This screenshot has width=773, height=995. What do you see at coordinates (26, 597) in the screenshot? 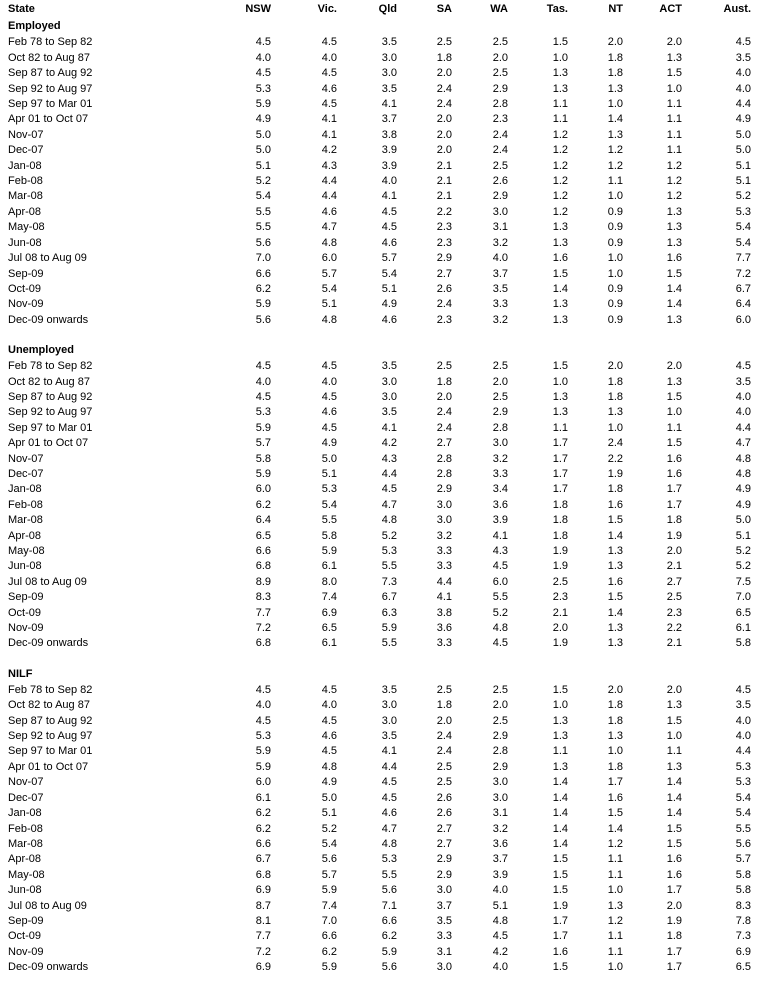
I see `row-label-cell: Sep-09` at bounding box center [26, 597].